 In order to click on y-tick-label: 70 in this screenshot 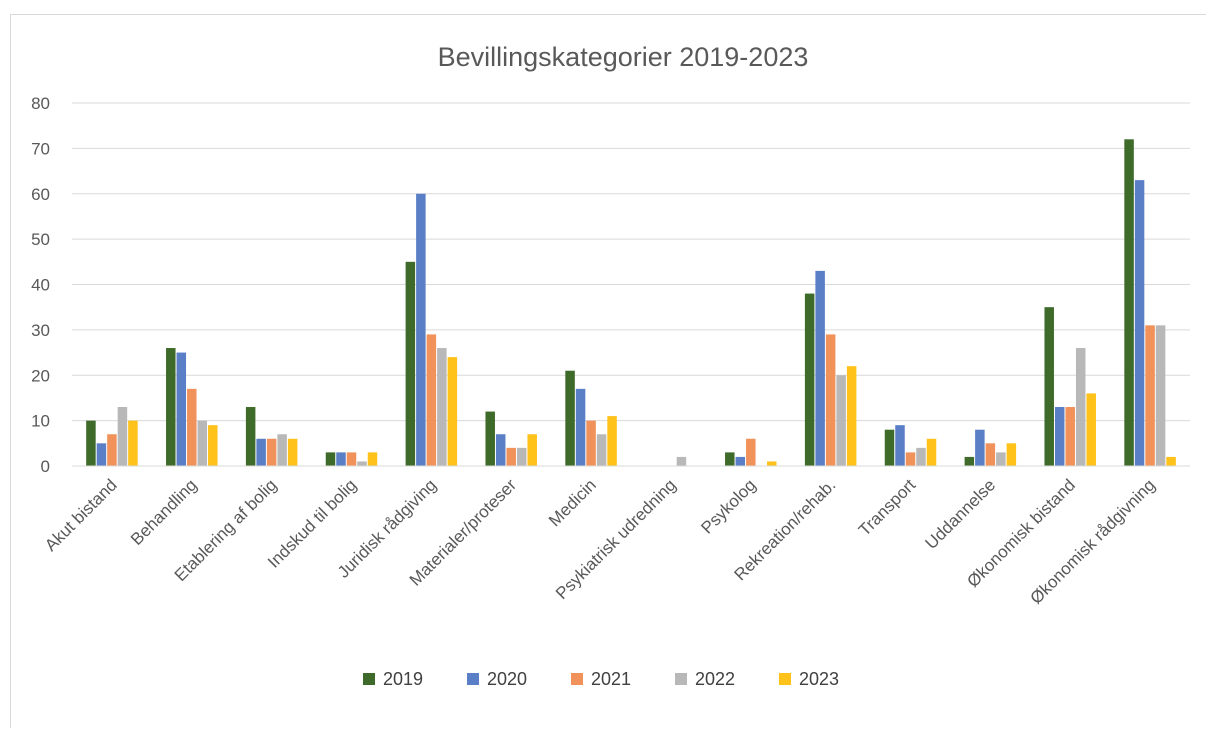, I will do `click(40, 148)`.